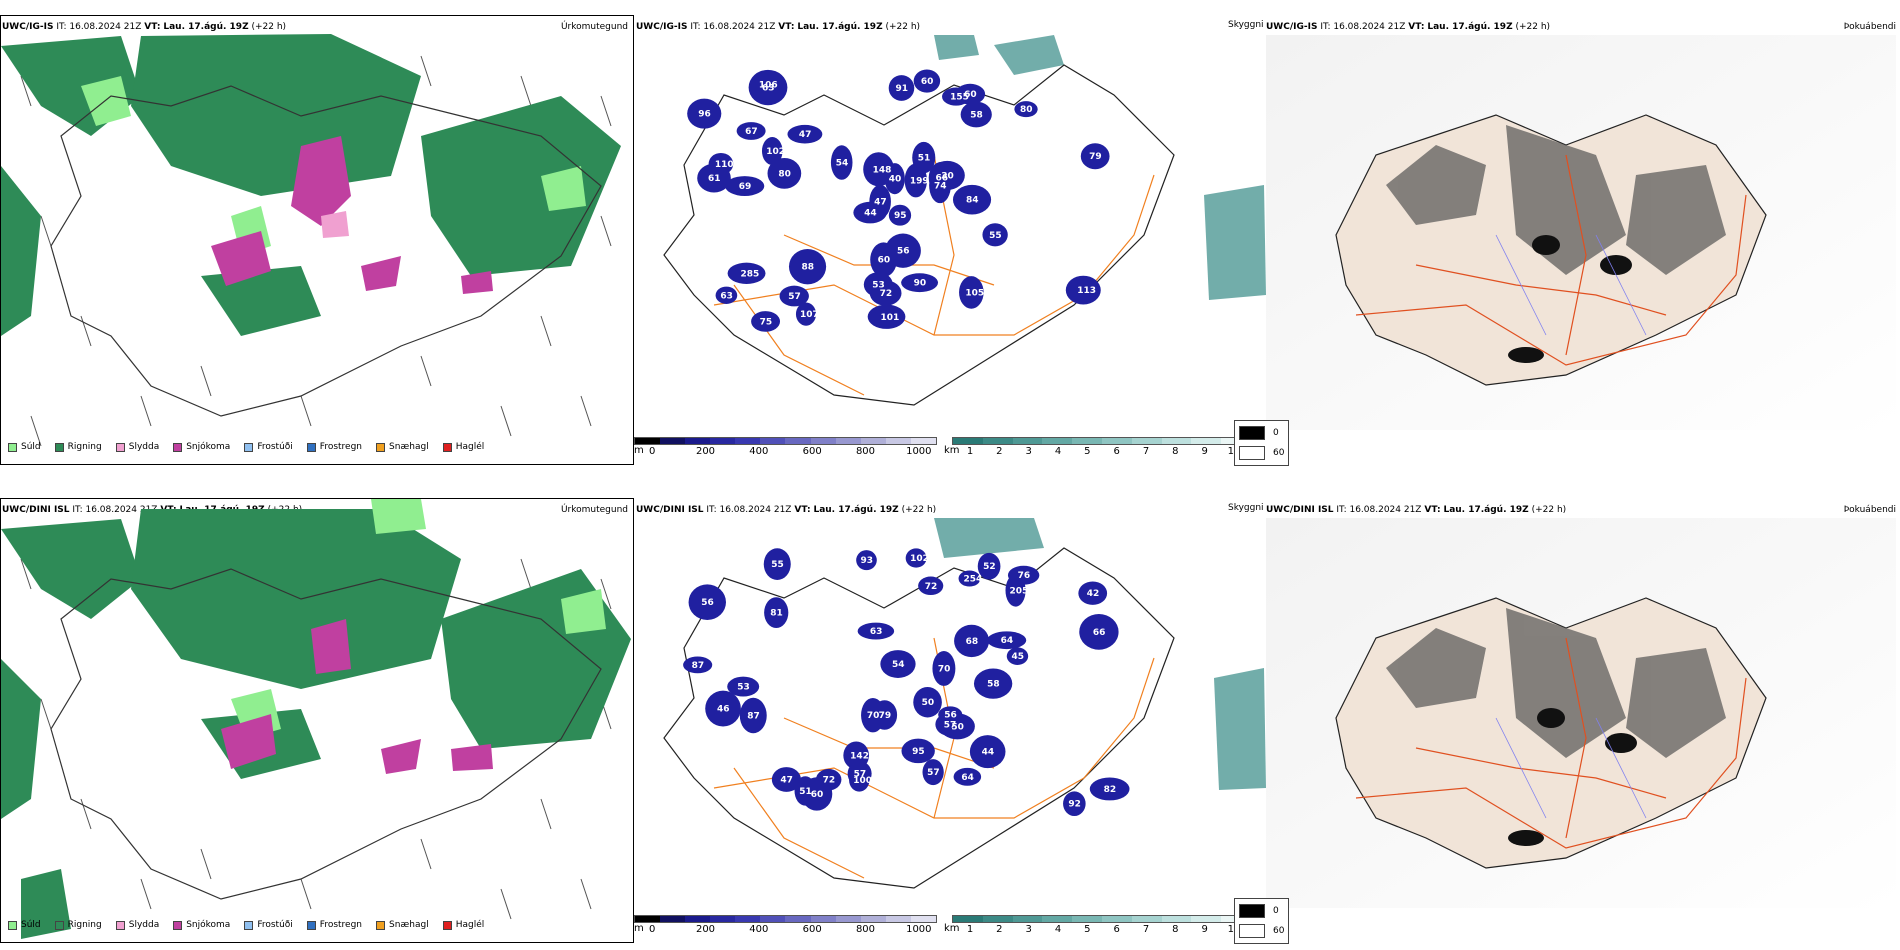 The image size is (1900, 950). I want to click on cloudbase-value-label: 66, so click(1099, 633).